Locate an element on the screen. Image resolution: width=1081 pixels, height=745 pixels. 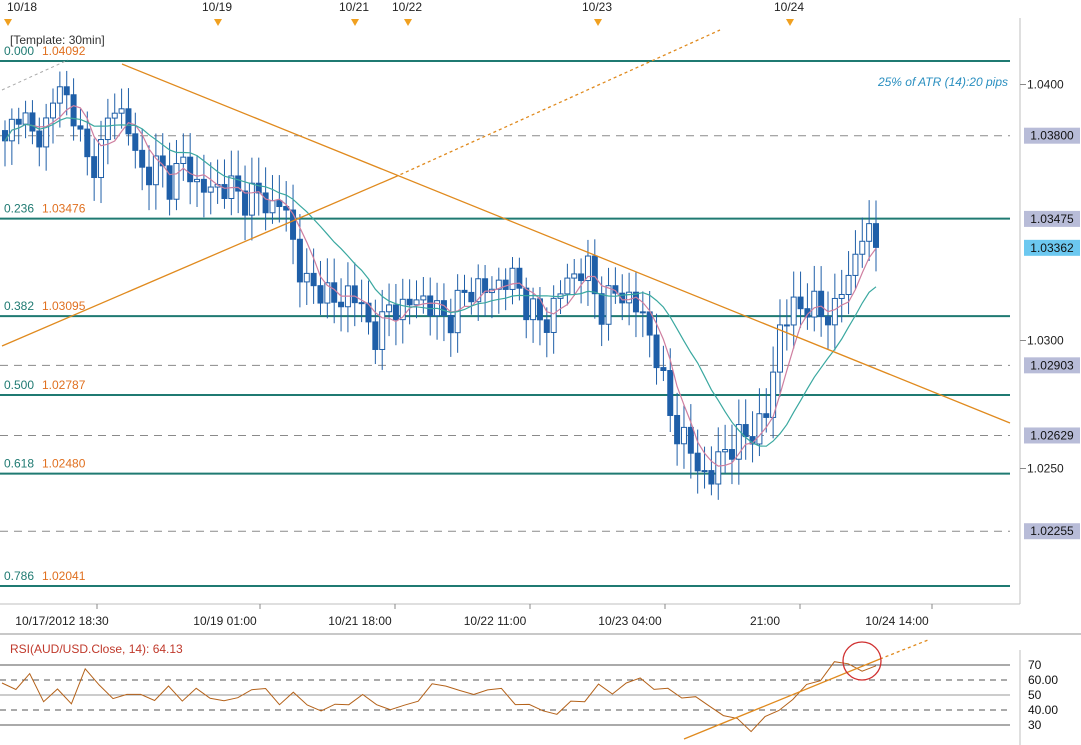
time-axis-label: 10/19 01:00 is located at coordinates (225, 621).